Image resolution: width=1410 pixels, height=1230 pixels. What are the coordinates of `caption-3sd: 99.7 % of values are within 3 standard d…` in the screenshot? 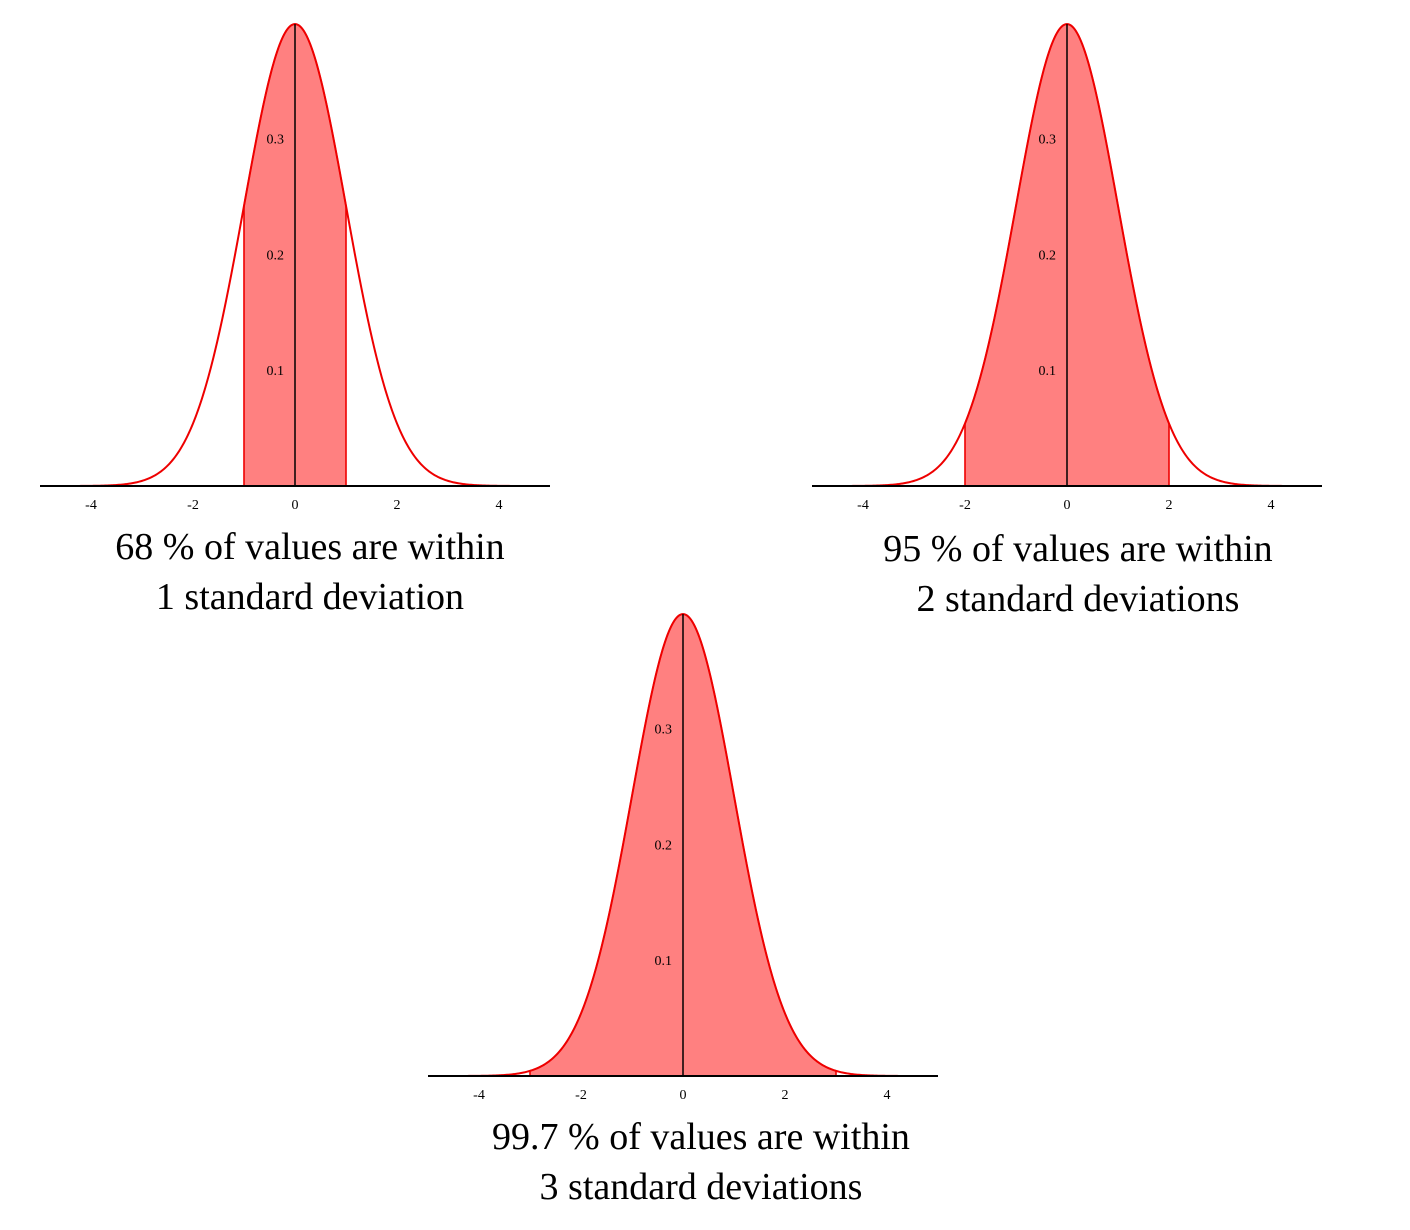 It's located at (701, 1162).